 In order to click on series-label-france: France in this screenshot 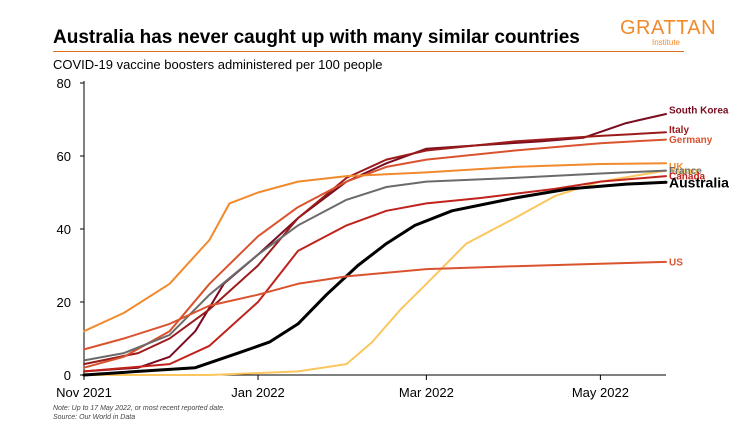, I will do `click(685, 171)`.